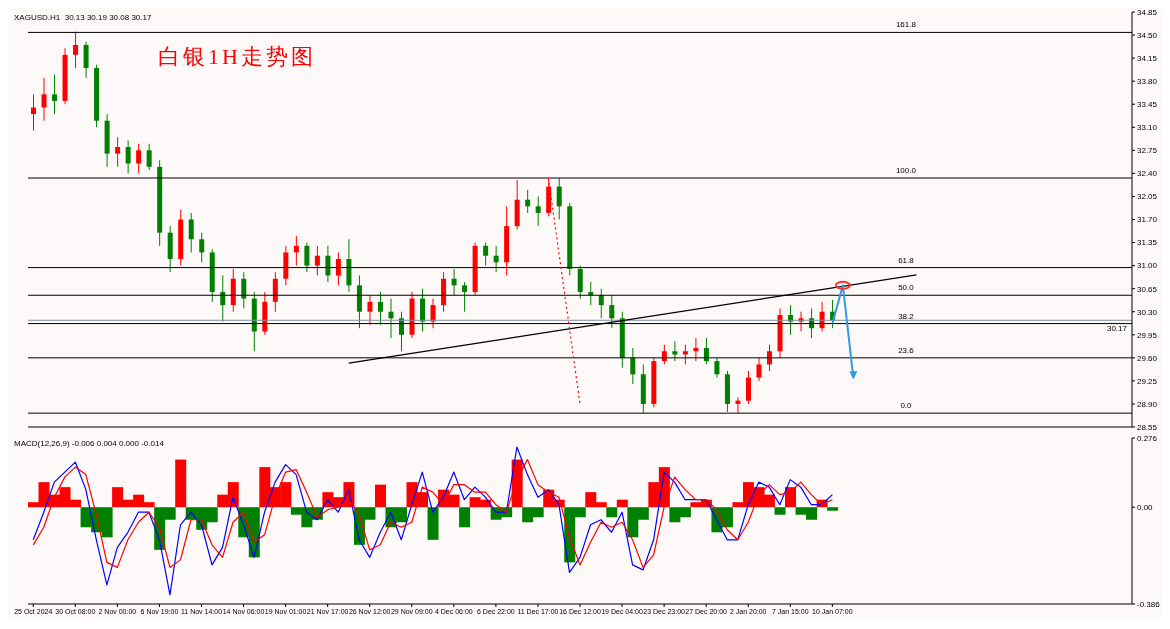 This screenshot has width=1170, height=629. What do you see at coordinates (1149, 604) in the screenshot?
I see `y-tick-label: -0.386` at bounding box center [1149, 604].